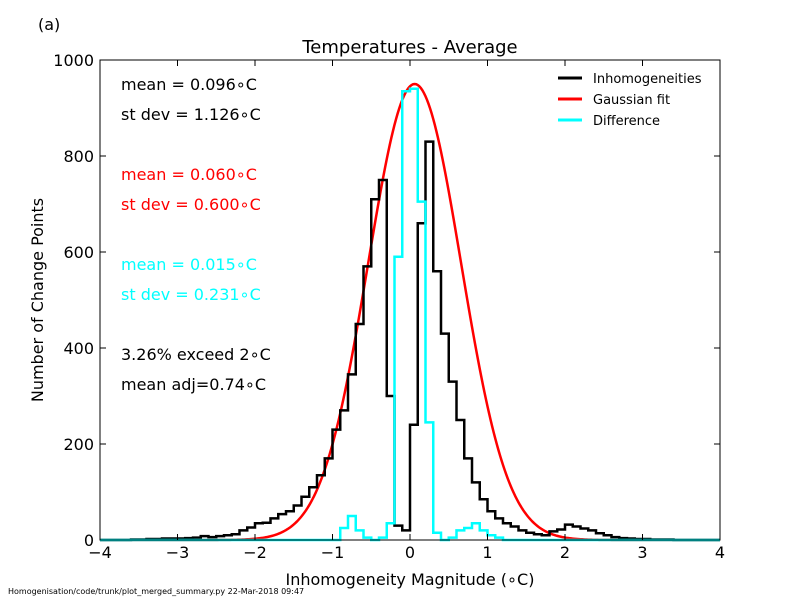  I want to click on x-tick-label: −4, so click(100, 552).